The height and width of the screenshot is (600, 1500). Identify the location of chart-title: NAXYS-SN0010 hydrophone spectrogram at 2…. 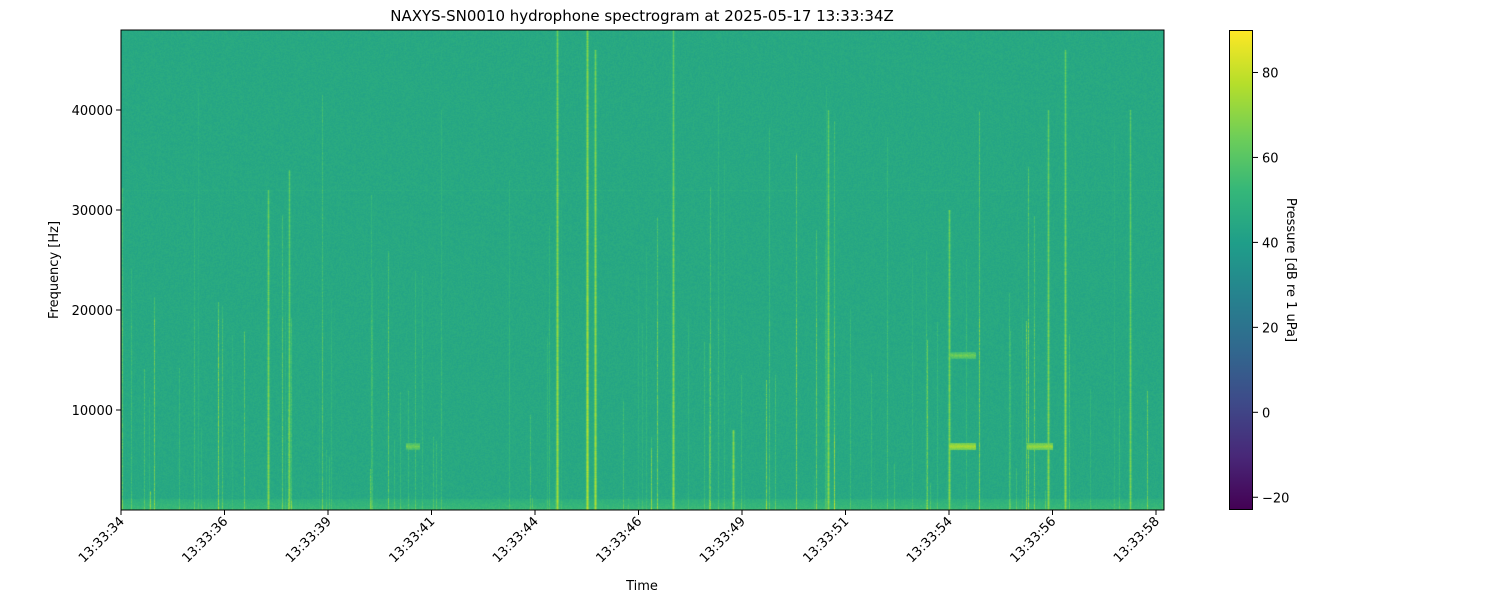
(642, 16).